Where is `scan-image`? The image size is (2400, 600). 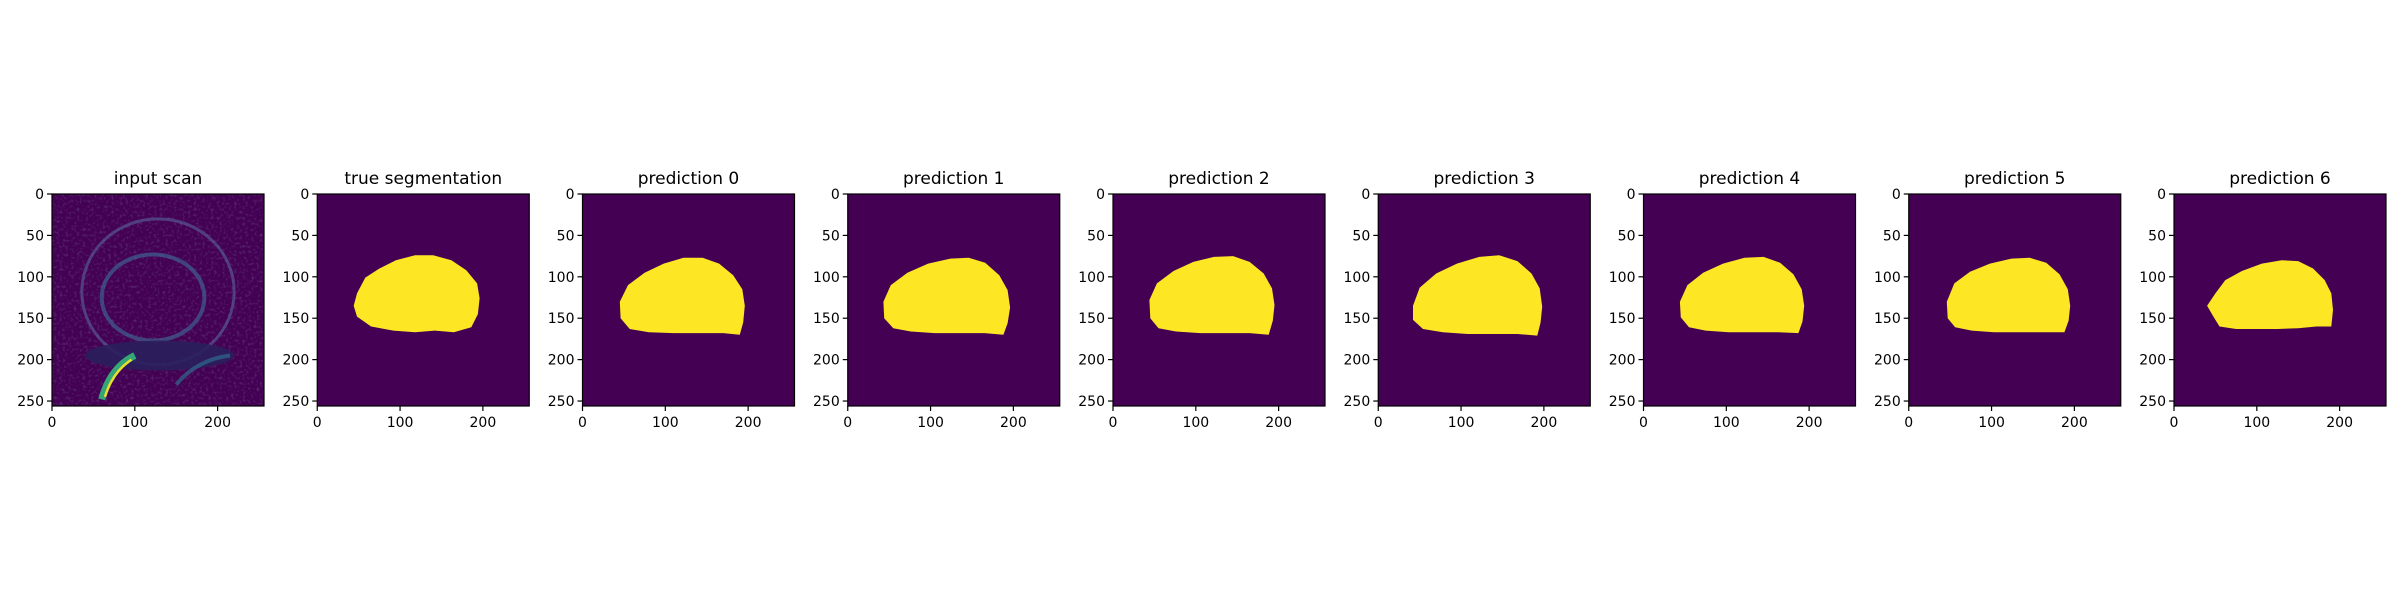
scan-image is located at coordinates (158, 300).